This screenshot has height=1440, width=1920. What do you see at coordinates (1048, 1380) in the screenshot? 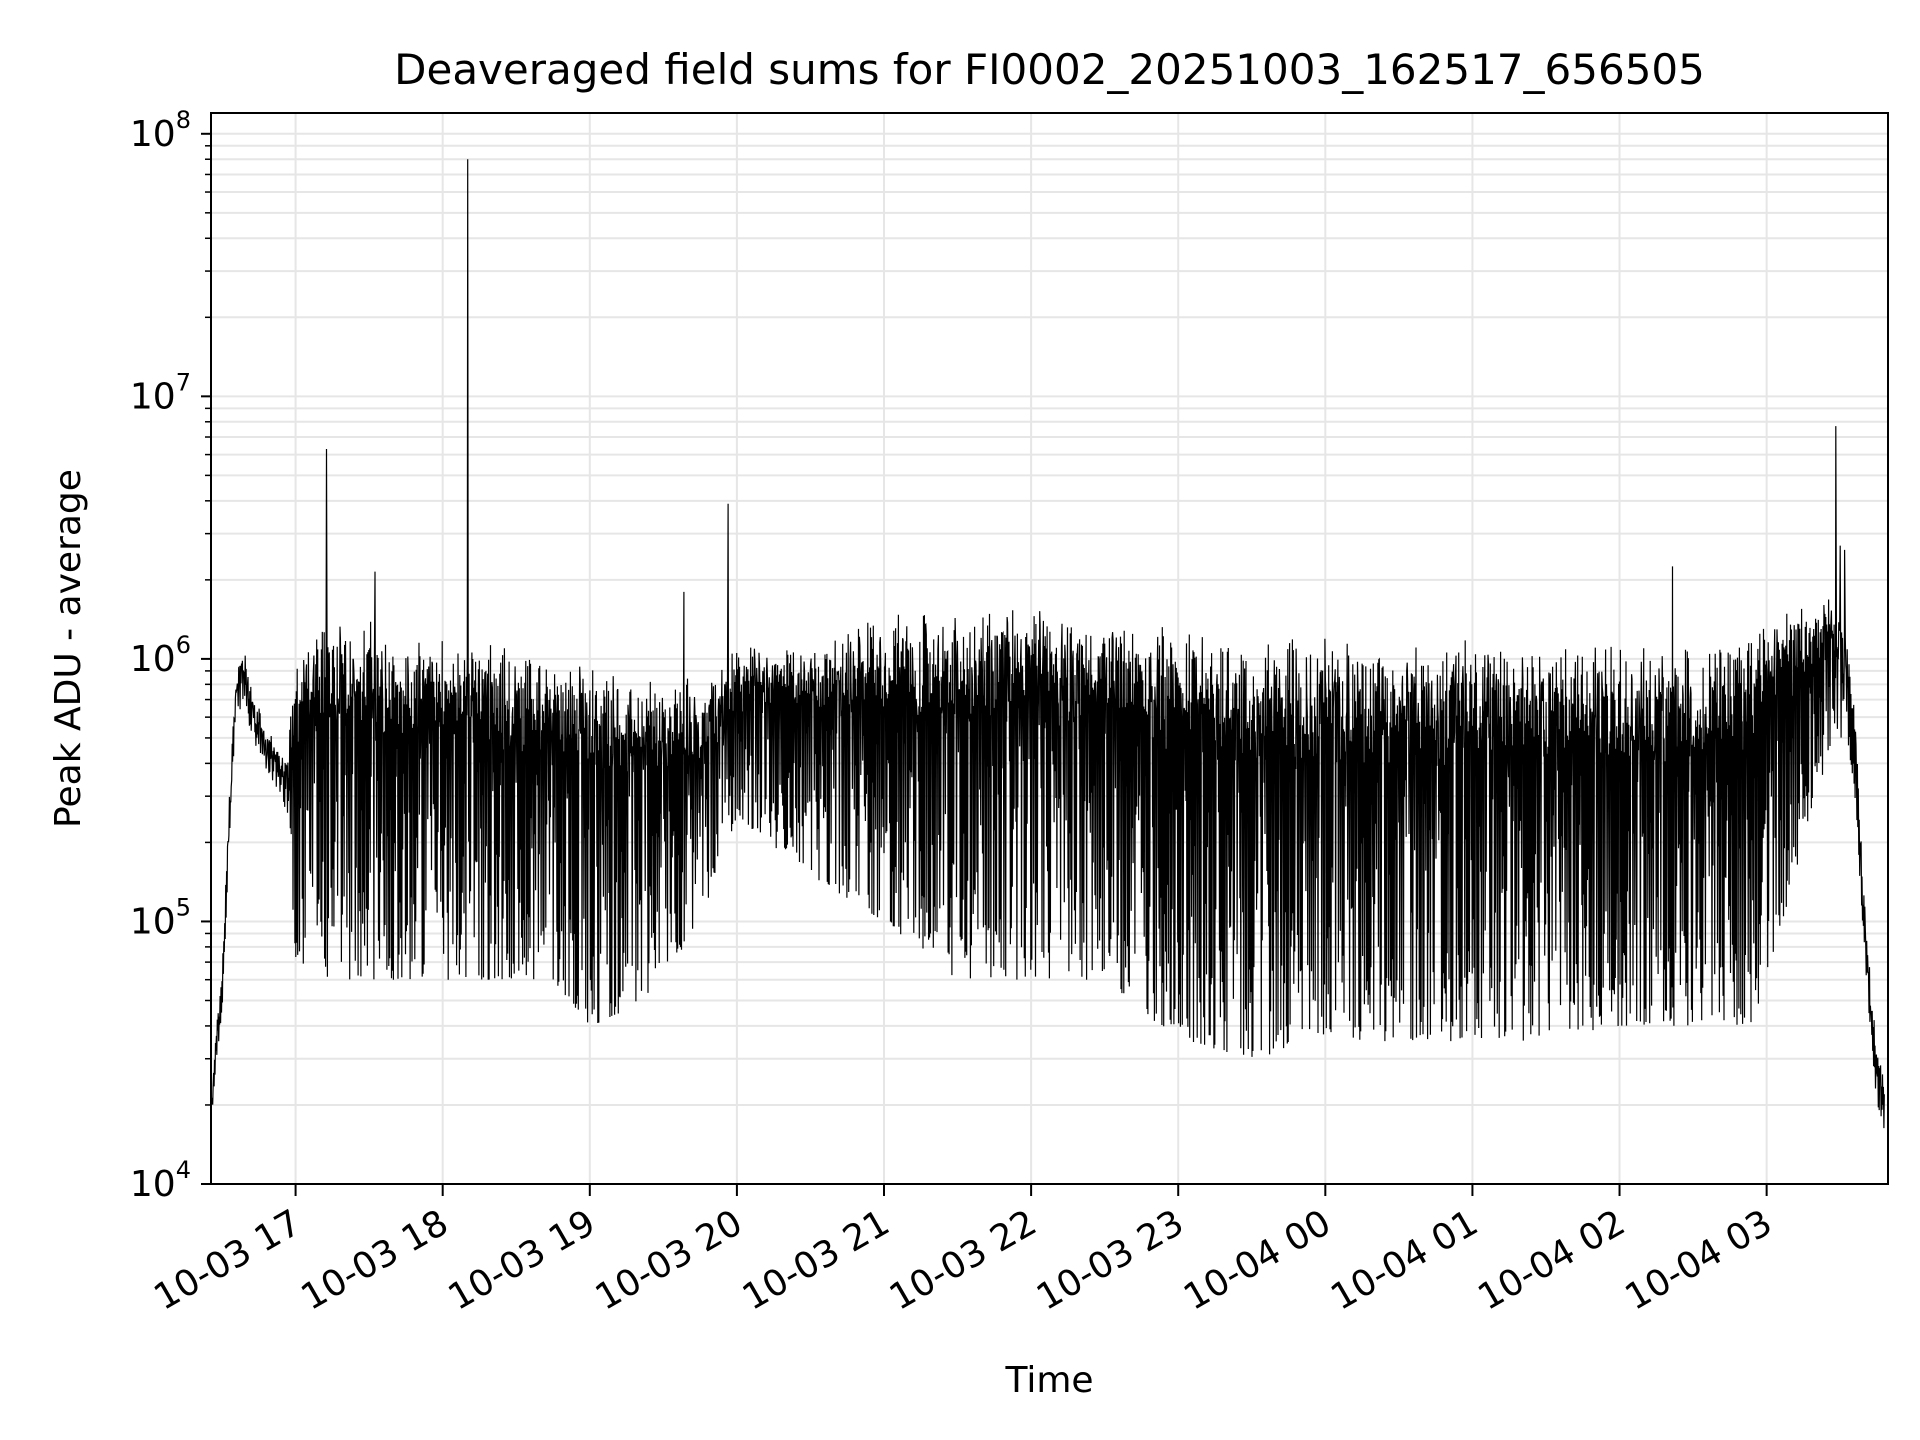
I see `x-axis-label: Time` at bounding box center [1048, 1380].